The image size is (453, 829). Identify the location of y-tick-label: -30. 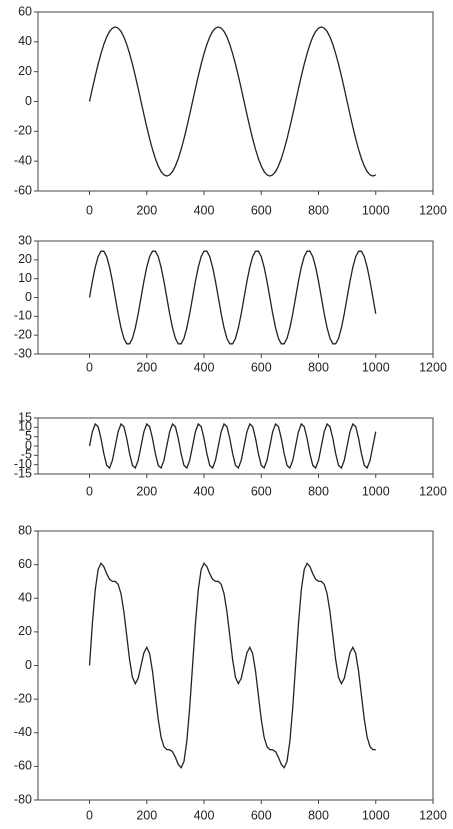
(23, 353).